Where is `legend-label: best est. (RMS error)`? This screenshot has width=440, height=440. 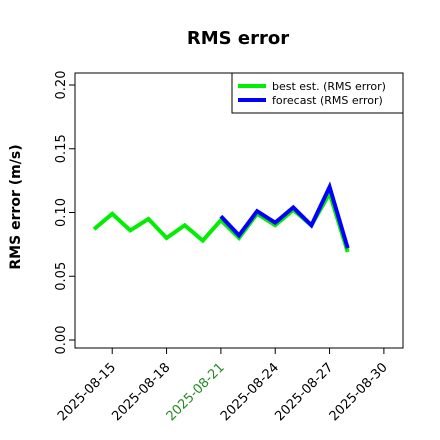 legend-label: best est. (RMS error) is located at coordinates (329, 86).